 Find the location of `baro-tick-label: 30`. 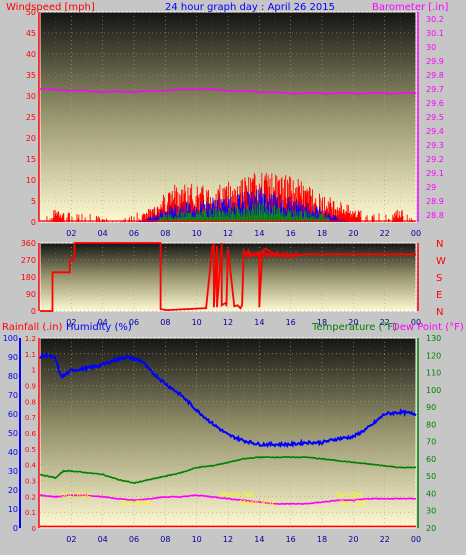

baro-tick-label: 30 is located at coordinates (431, 47).